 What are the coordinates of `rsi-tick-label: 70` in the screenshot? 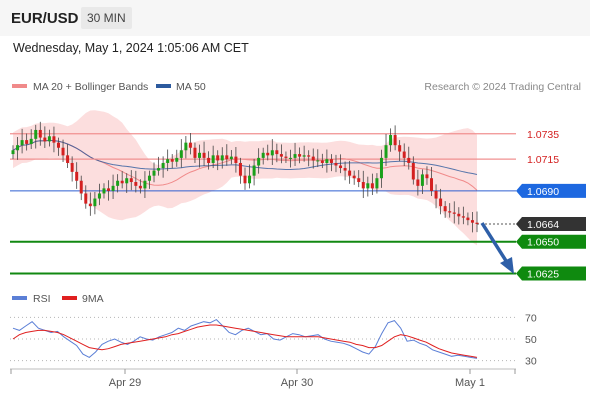 It's located at (531, 318).